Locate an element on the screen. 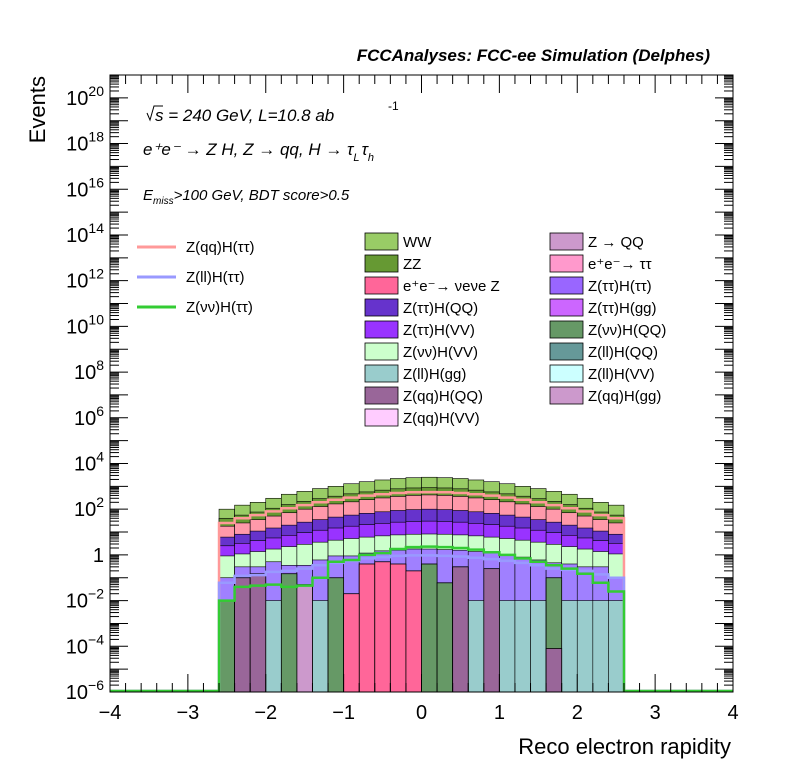 Image resolution: width=796 pixels, height=772 pixels. legend-left-label: Z(ll)H(ττ) is located at coordinates (215, 277).